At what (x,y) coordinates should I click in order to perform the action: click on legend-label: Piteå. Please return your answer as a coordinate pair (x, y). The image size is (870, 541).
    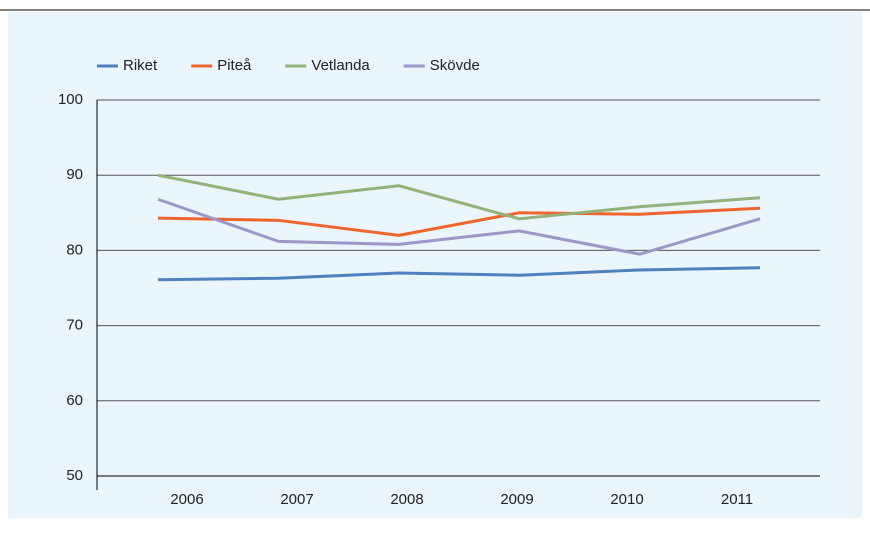
    Looking at the image, I should click on (234, 65).